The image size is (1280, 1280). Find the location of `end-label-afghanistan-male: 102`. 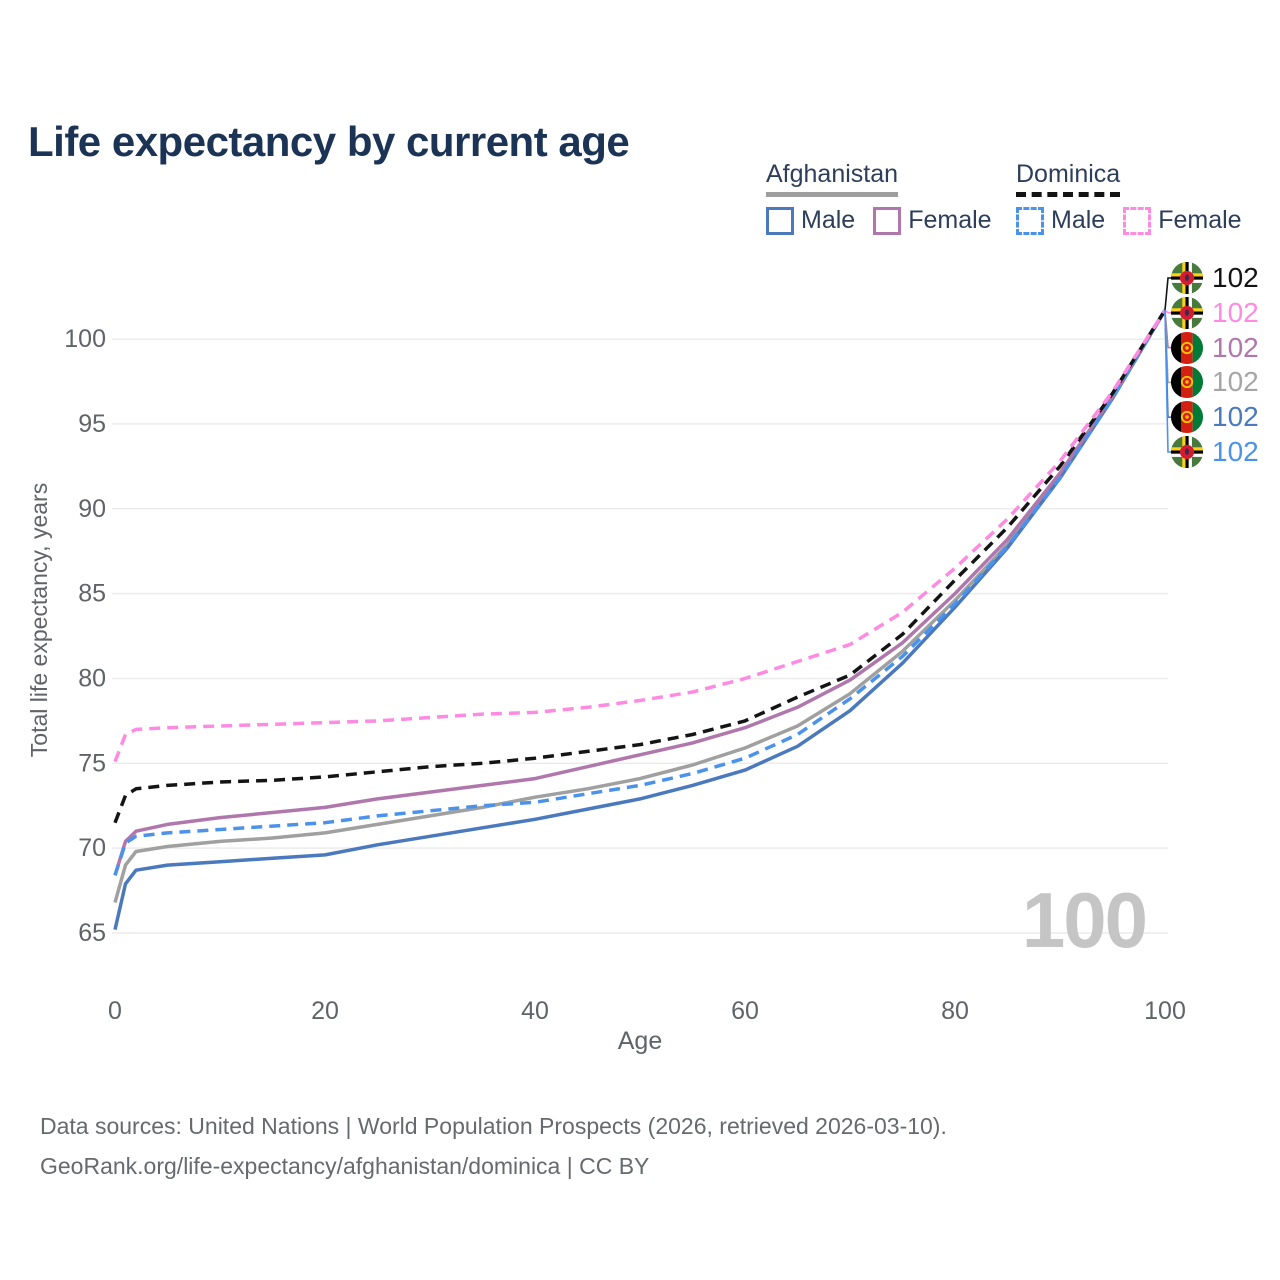

end-label-afghanistan-male: 102 is located at coordinates (1214, 417).